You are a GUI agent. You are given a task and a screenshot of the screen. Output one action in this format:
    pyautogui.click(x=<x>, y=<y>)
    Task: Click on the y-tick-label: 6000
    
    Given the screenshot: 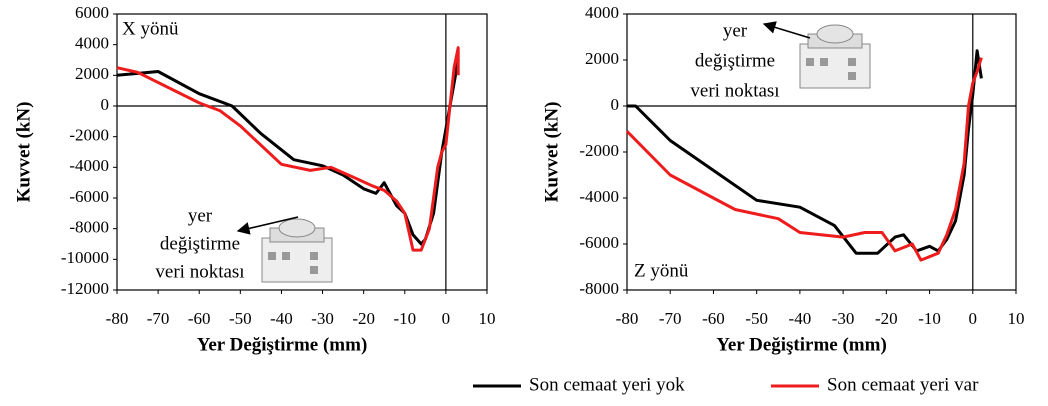 What is the action you would take?
    pyautogui.click(x=92, y=12)
    